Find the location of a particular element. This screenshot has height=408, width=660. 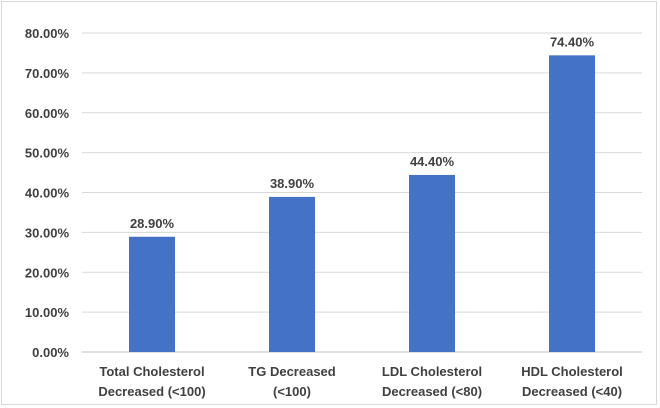

category-label: HDL Cholesterol is located at coordinates (572, 371).